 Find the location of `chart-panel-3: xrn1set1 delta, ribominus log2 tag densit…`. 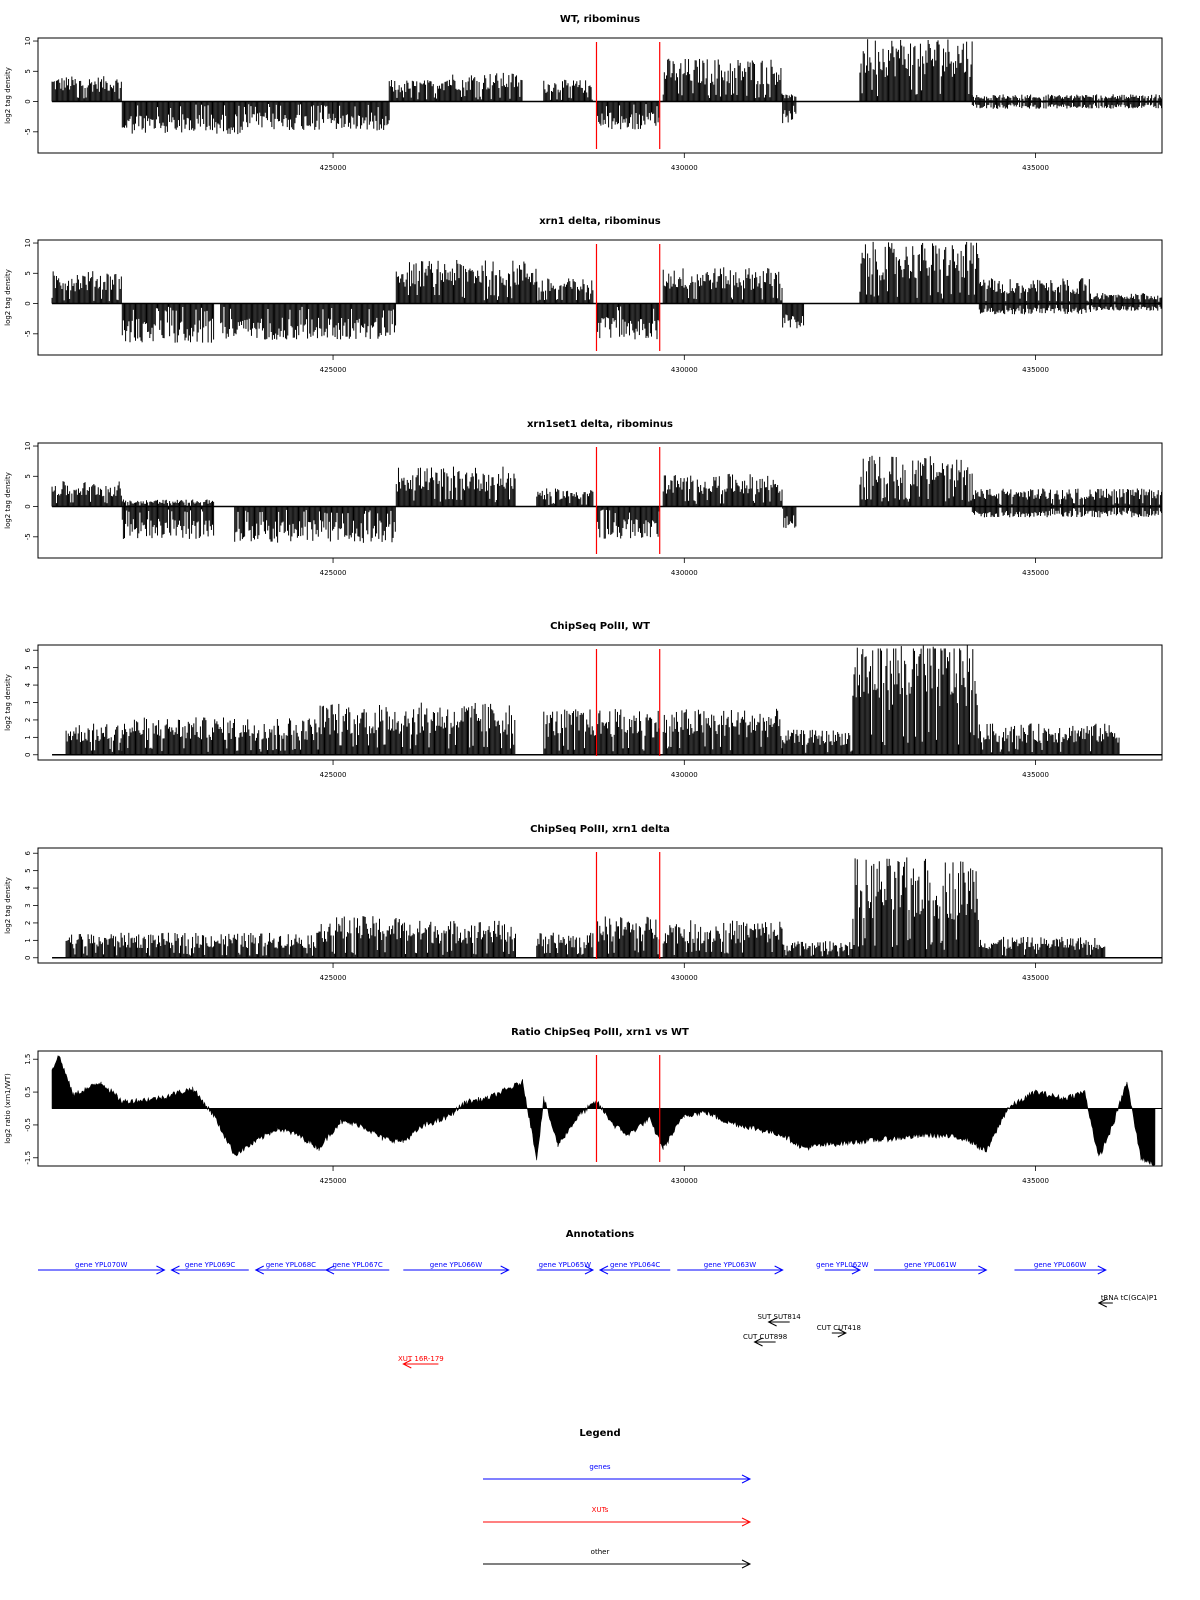

chart-panel-3: xrn1set1 delta, ribominus log2 tag densit… is located at coordinates (583, 498).